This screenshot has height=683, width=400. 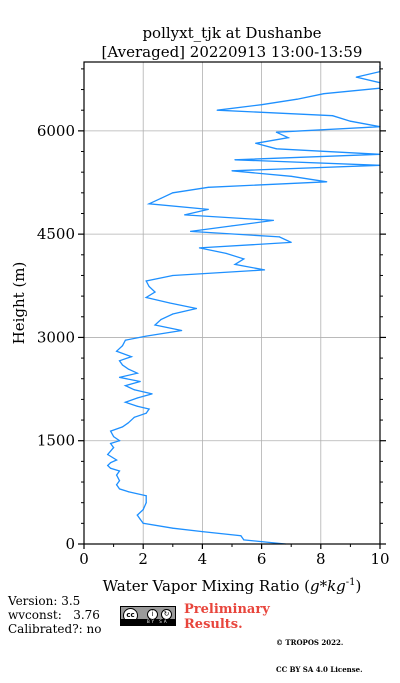 What do you see at coordinates (379, 559) in the screenshot?
I see `x-tick-label: 10` at bounding box center [379, 559].